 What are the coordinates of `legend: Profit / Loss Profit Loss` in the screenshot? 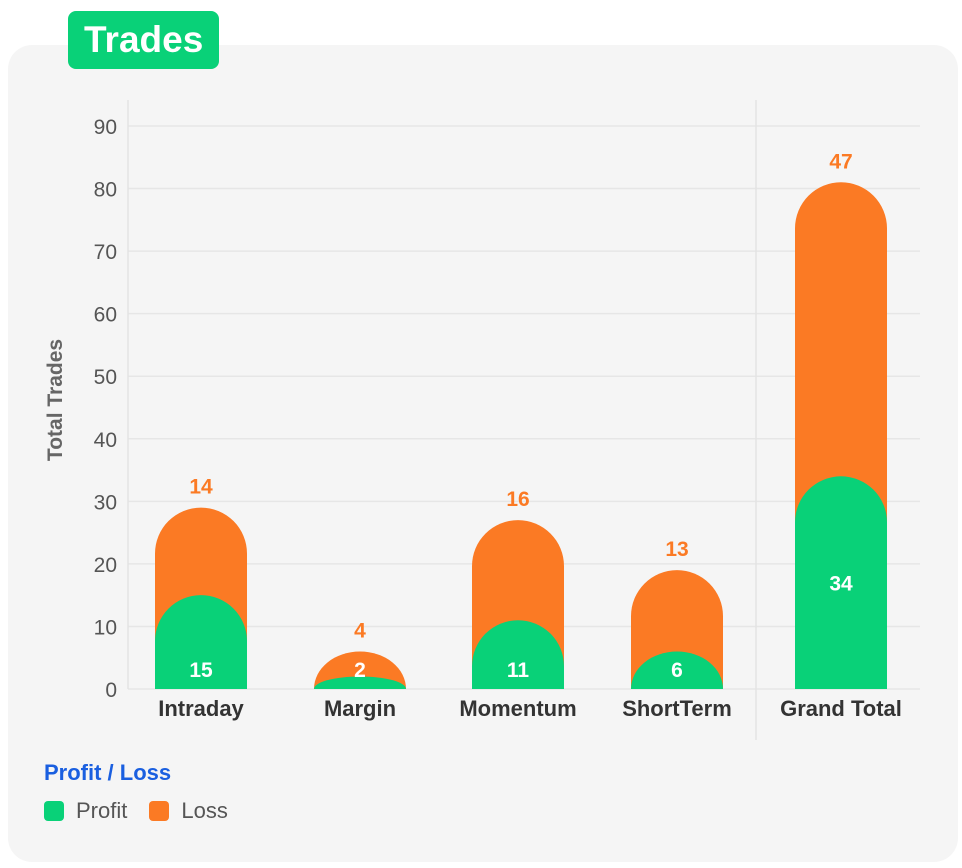 It's located at (147, 792).